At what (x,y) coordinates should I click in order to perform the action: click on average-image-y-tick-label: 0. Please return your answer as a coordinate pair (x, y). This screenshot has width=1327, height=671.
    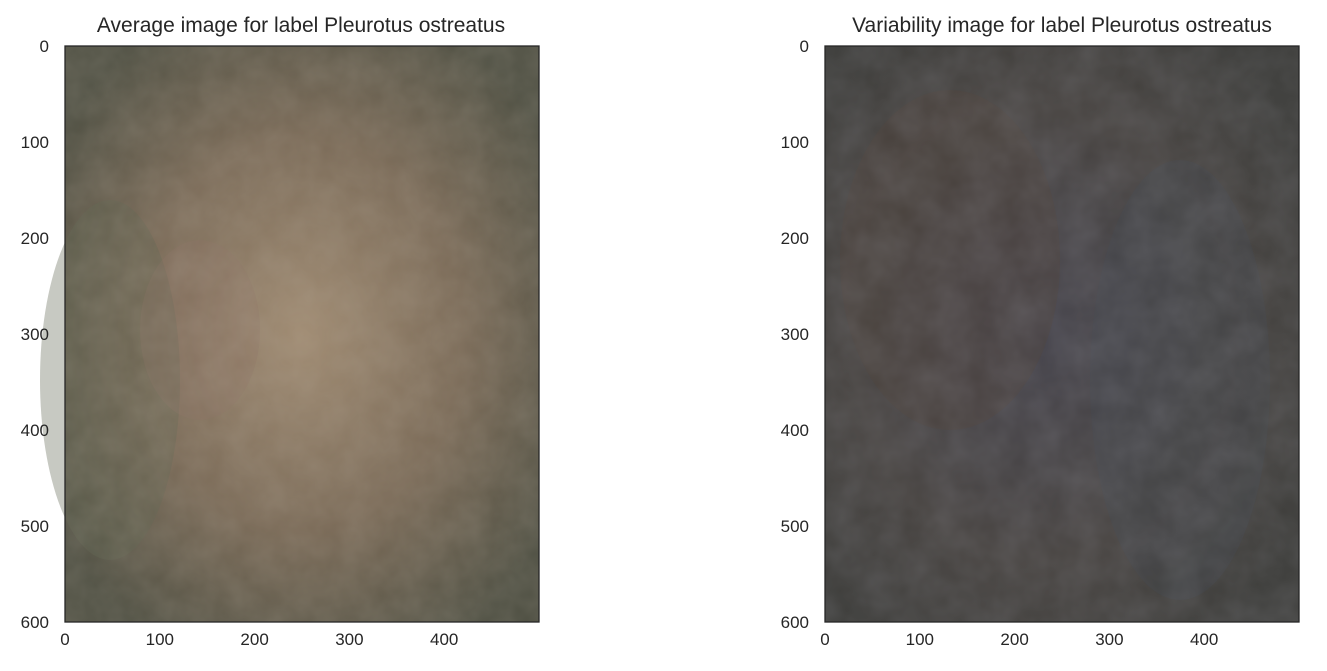
    Looking at the image, I should click on (44, 46).